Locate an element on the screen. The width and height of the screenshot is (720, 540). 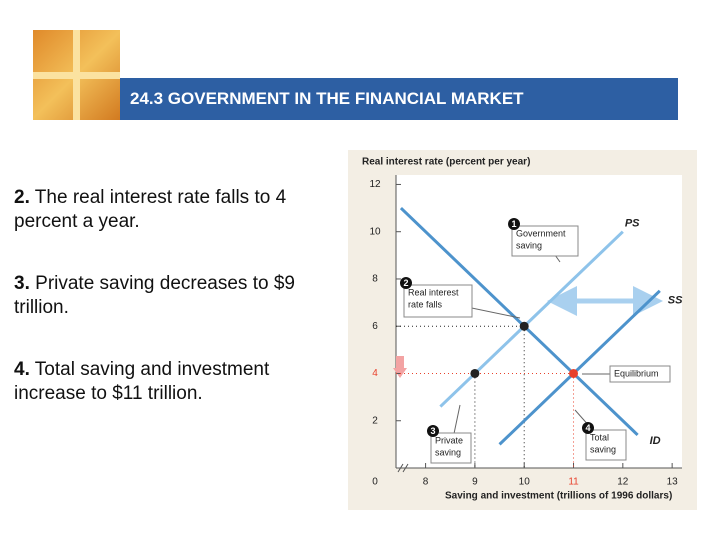
annotation-text: rate falls is located at coordinates (425, 304).